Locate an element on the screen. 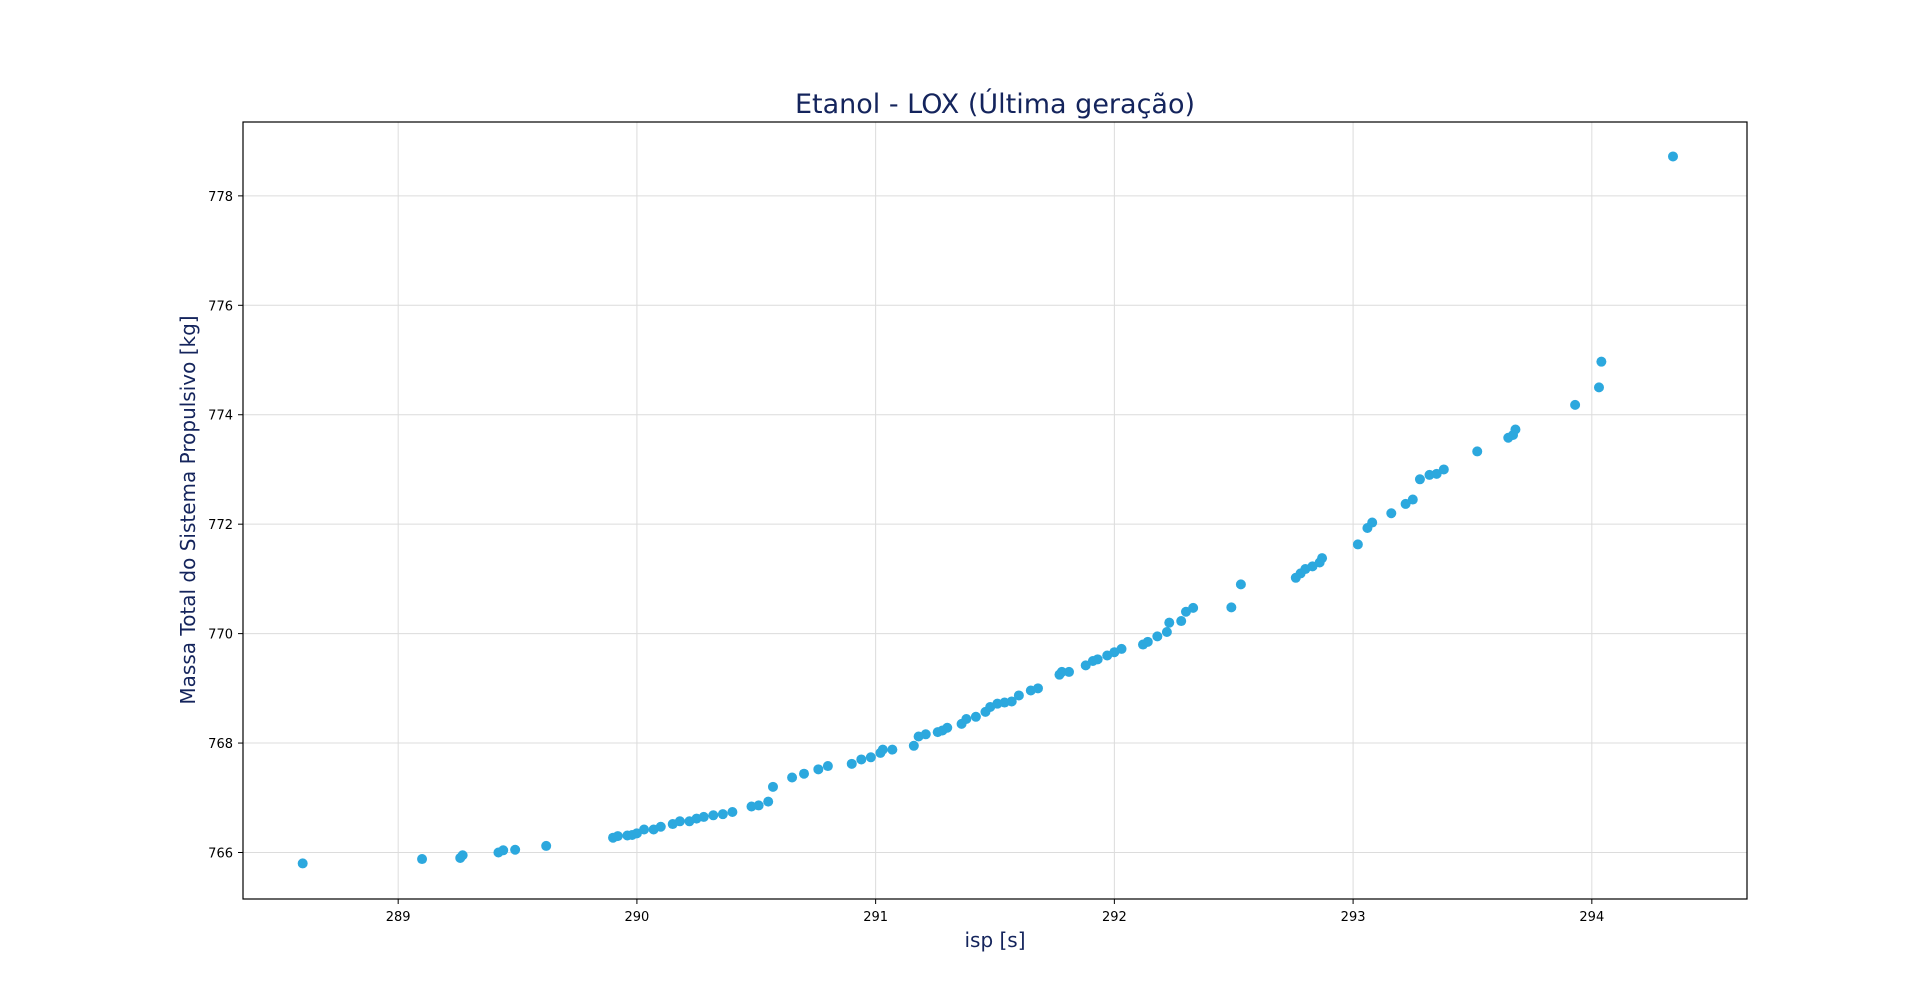 The image size is (1920, 1001). y-tick-label: 770 is located at coordinates (220, 635).